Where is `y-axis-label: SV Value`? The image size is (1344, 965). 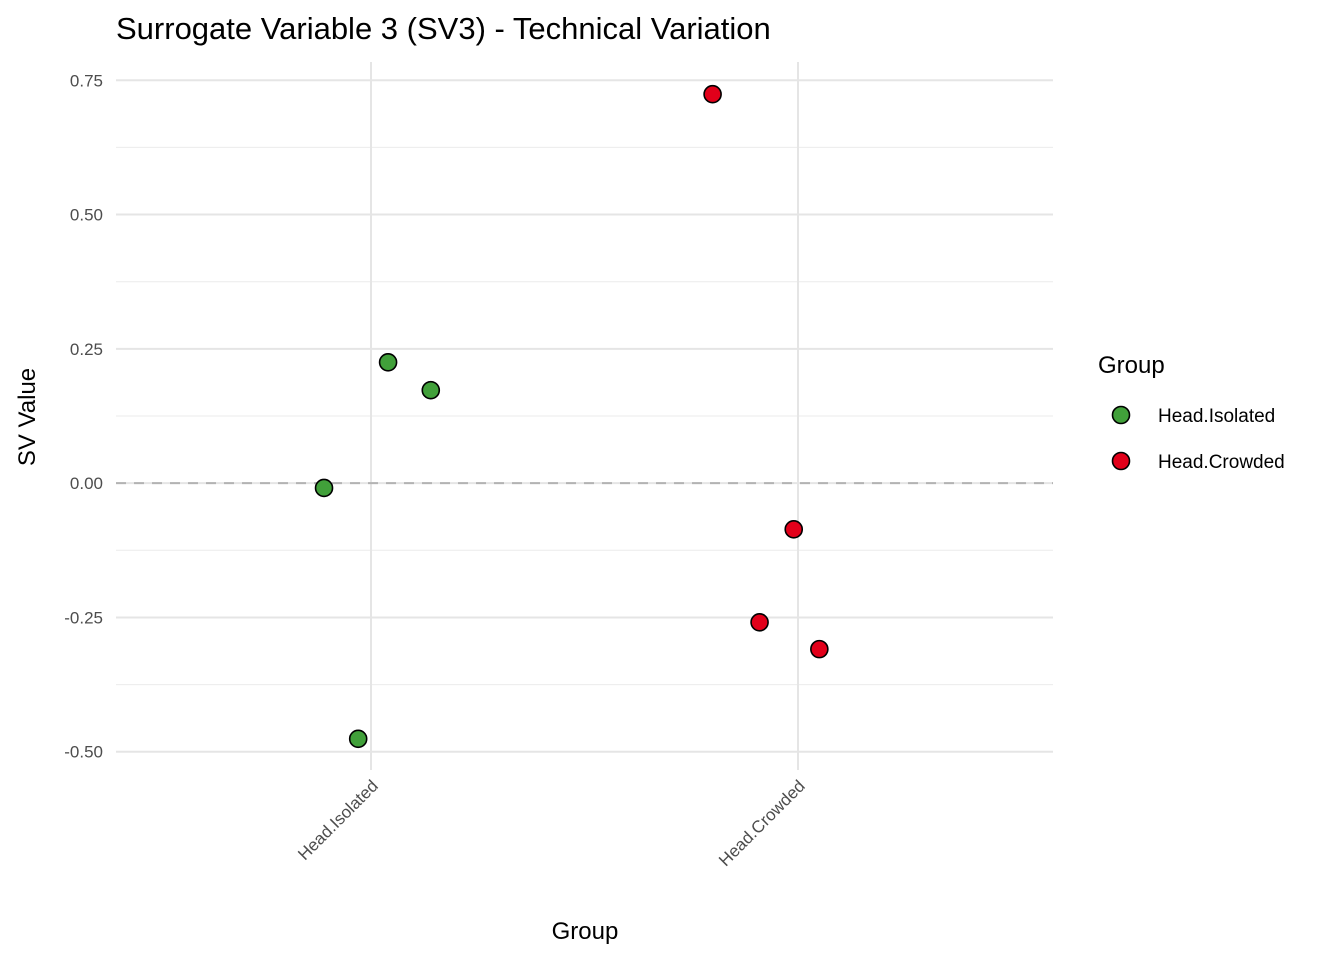 y-axis-label: SV Value is located at coordinates (27, 417).